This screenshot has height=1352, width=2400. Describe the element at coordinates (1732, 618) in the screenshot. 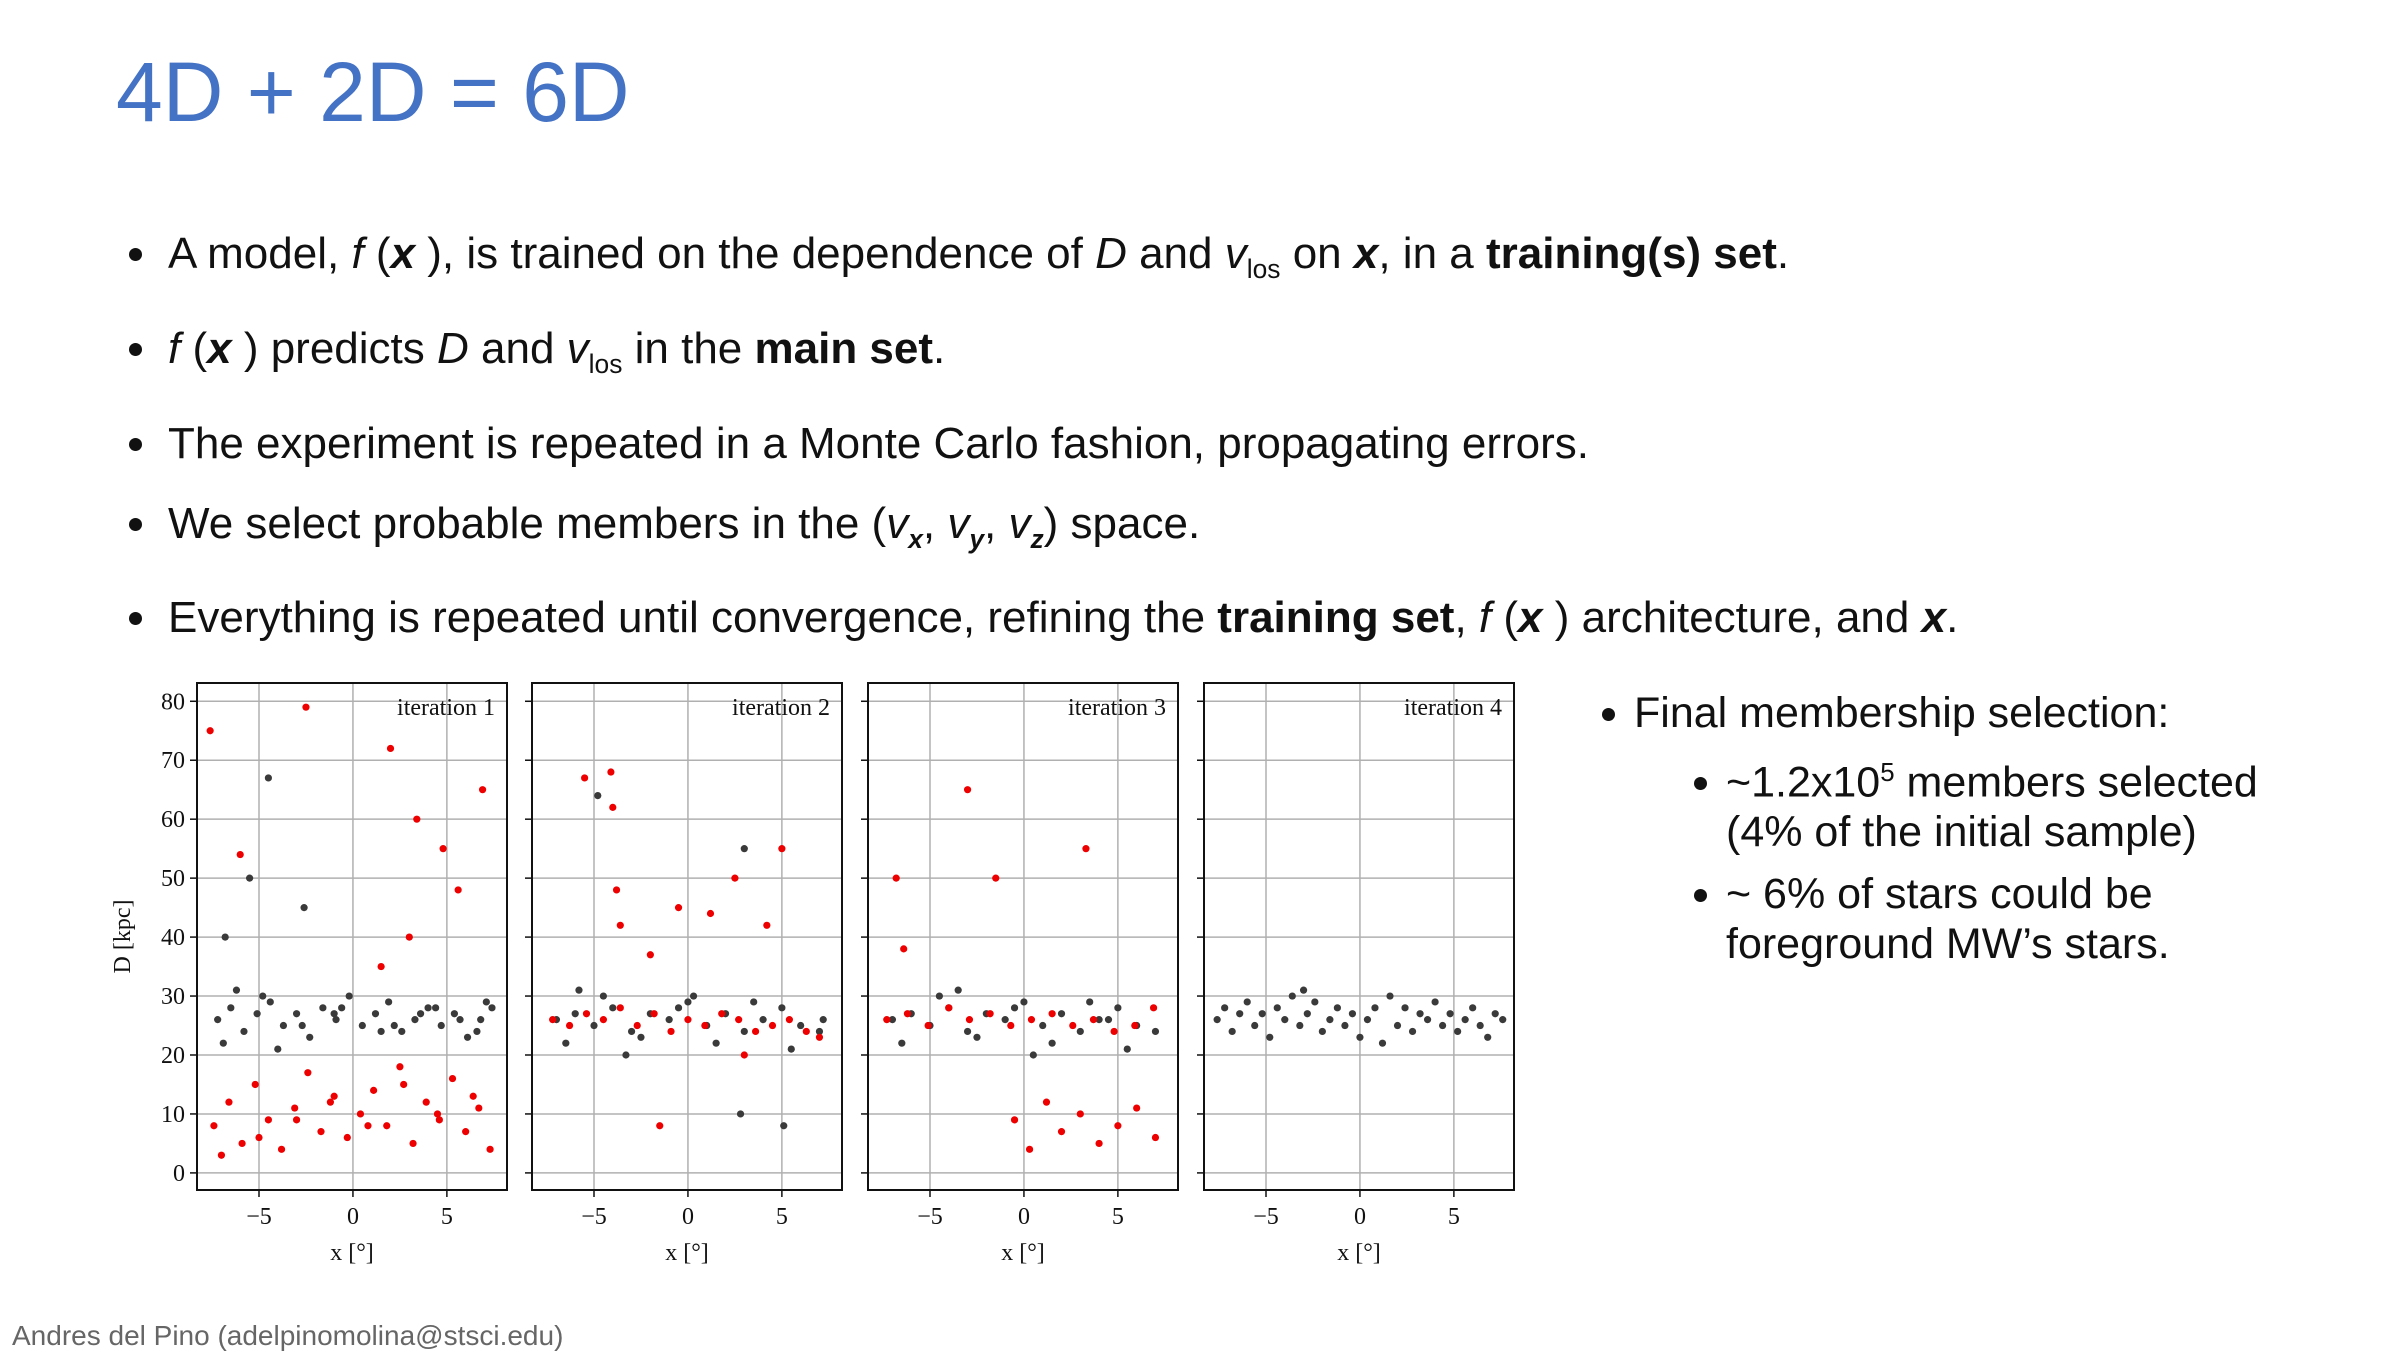

I see `text-run: ) architecture, and` at that location.